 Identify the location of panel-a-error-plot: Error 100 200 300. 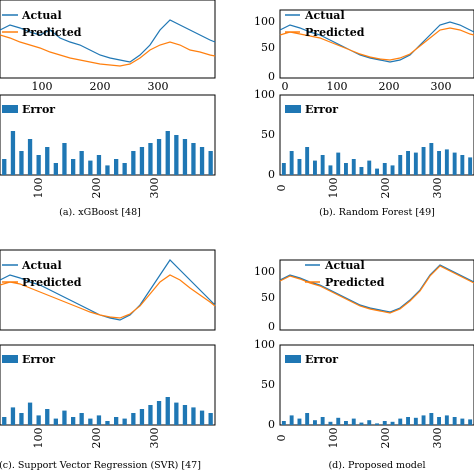
(108, 146).